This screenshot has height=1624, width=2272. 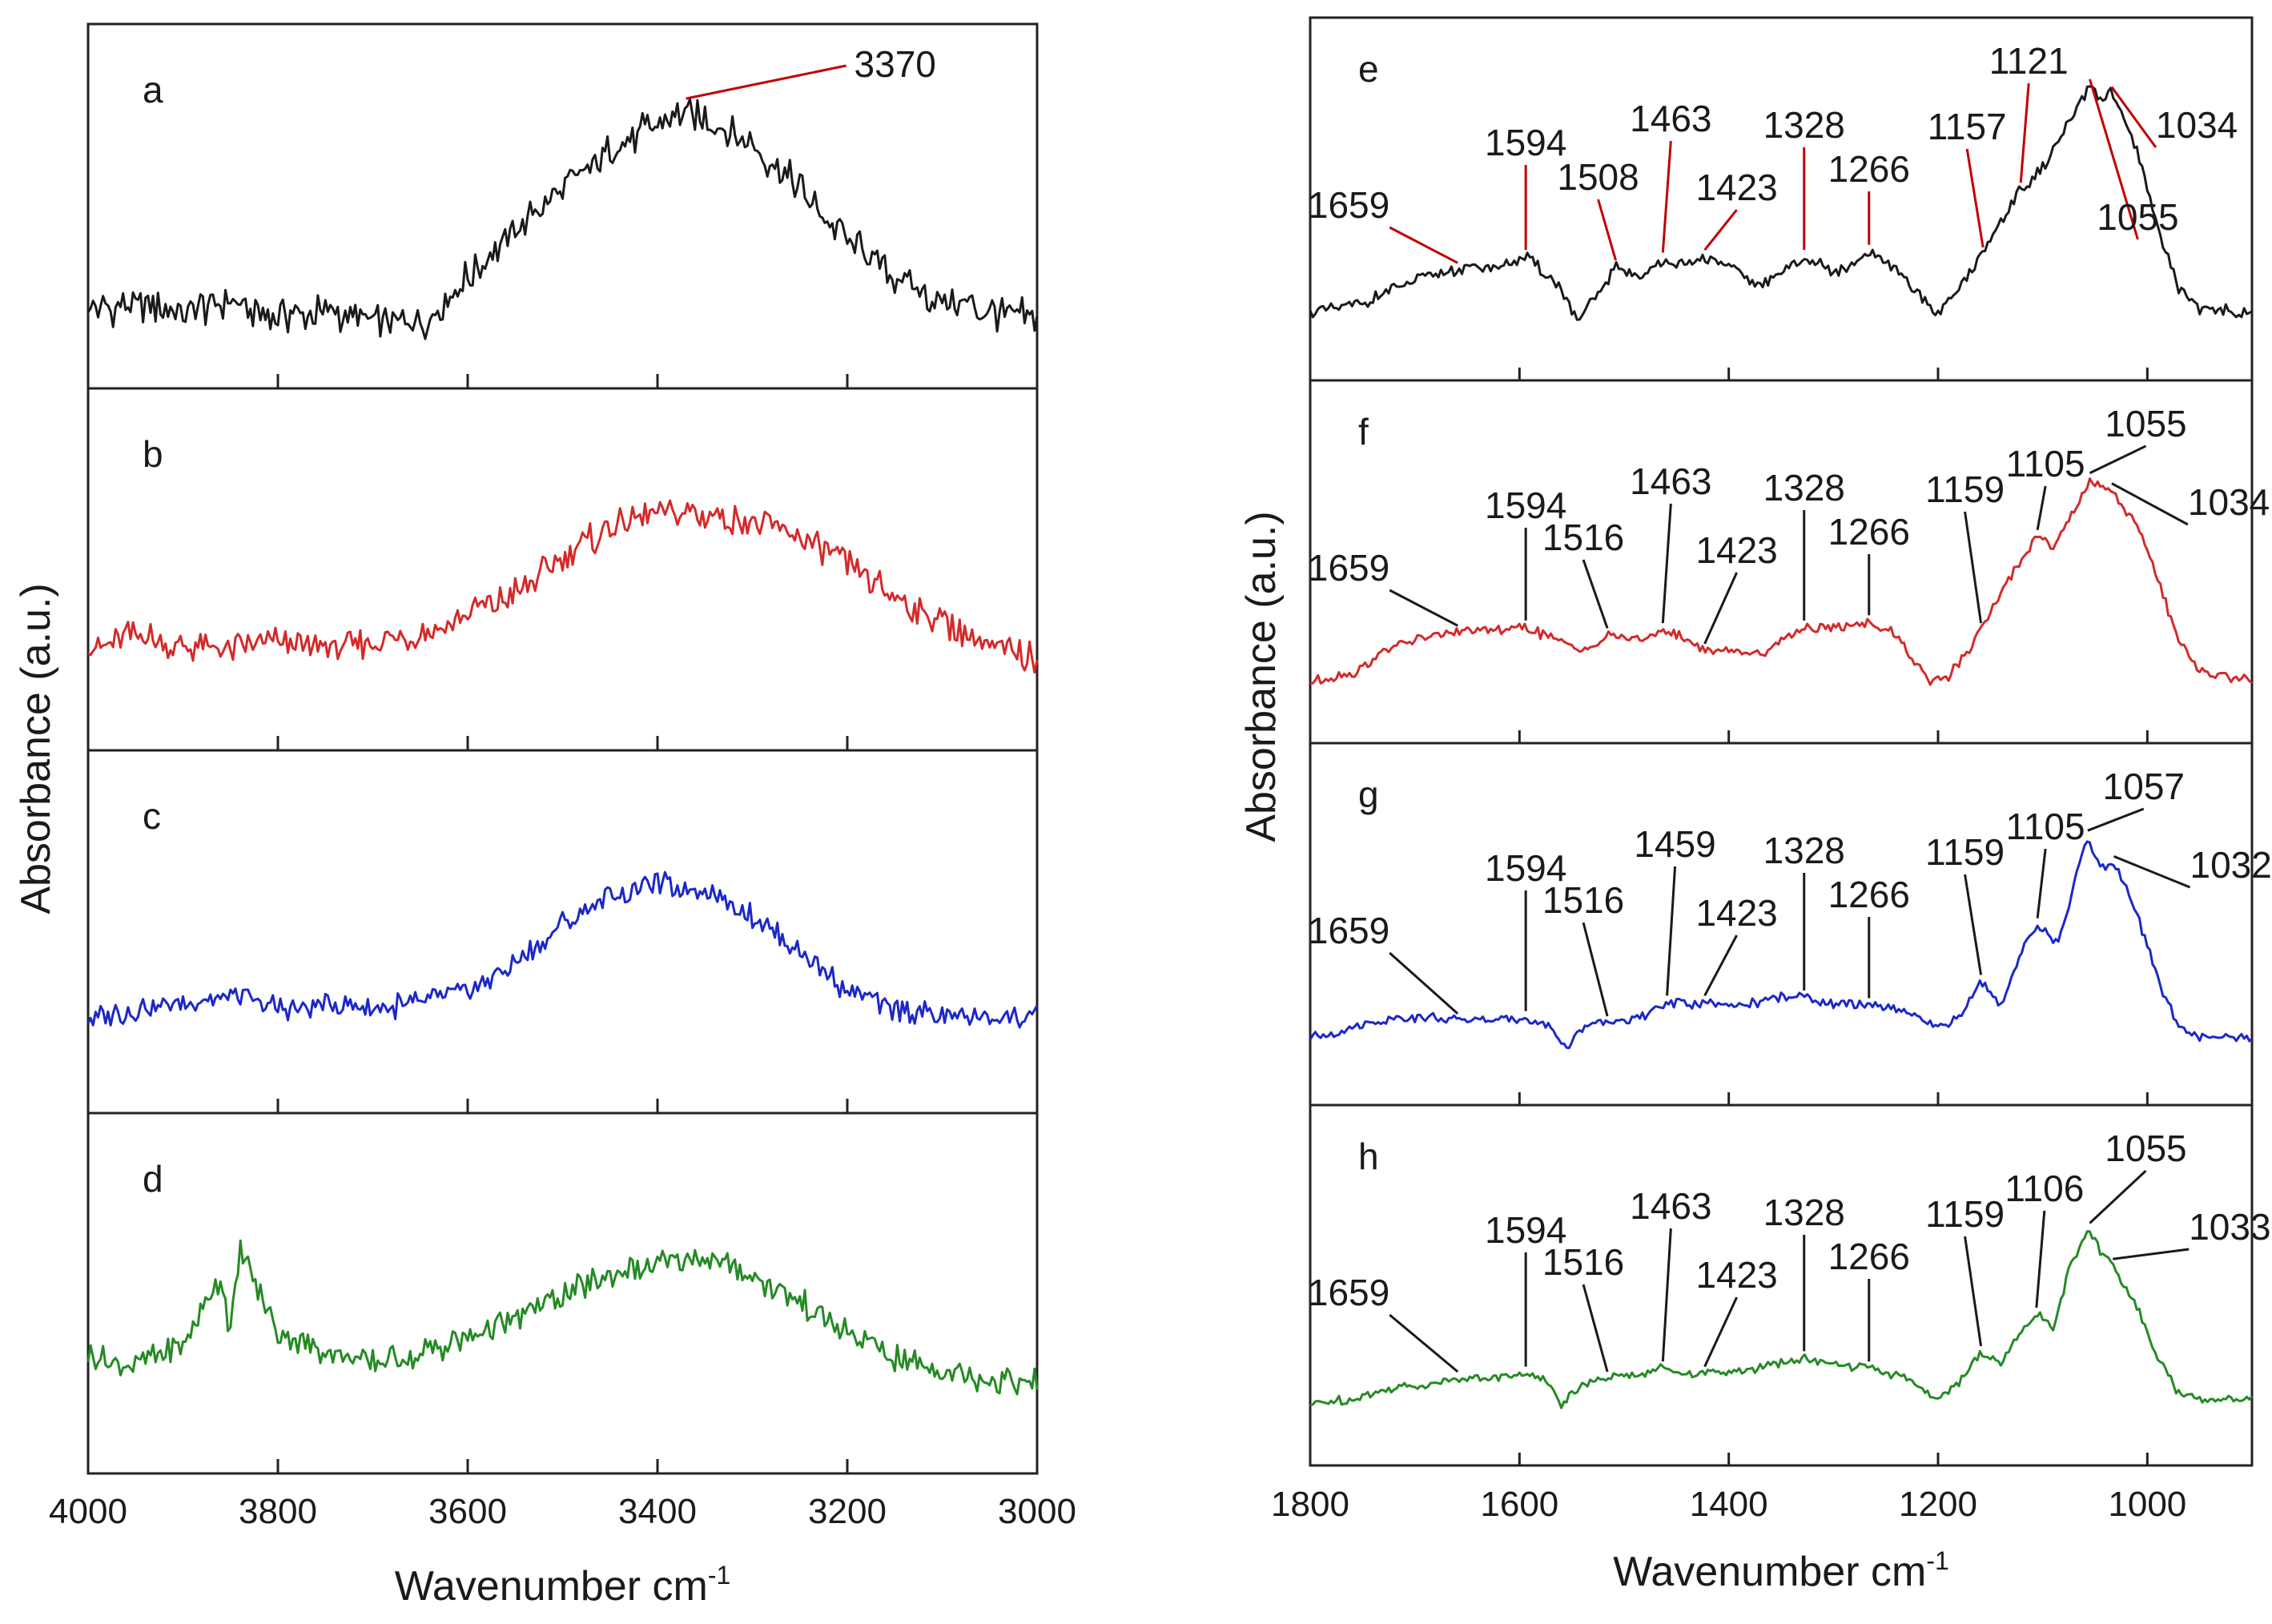 What do you see at coordinates (1525, 142) in the screenshot?
I see `peak-e-1594-label: 1594` at bounding box center [1525, 142].